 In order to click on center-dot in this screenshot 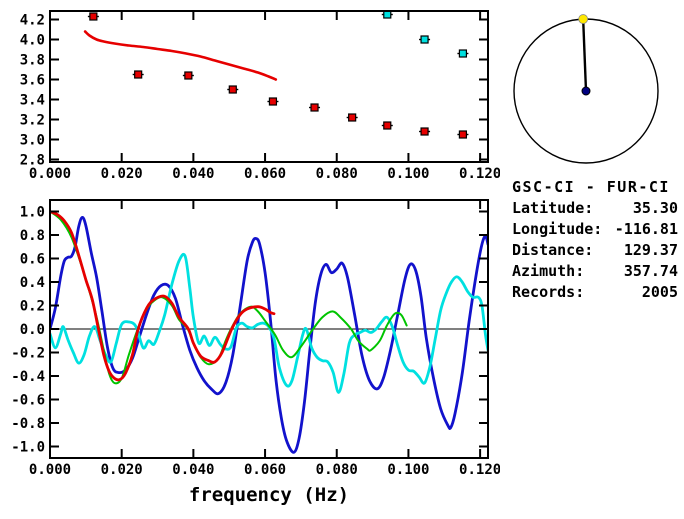, I will do `click(586, 91)`.